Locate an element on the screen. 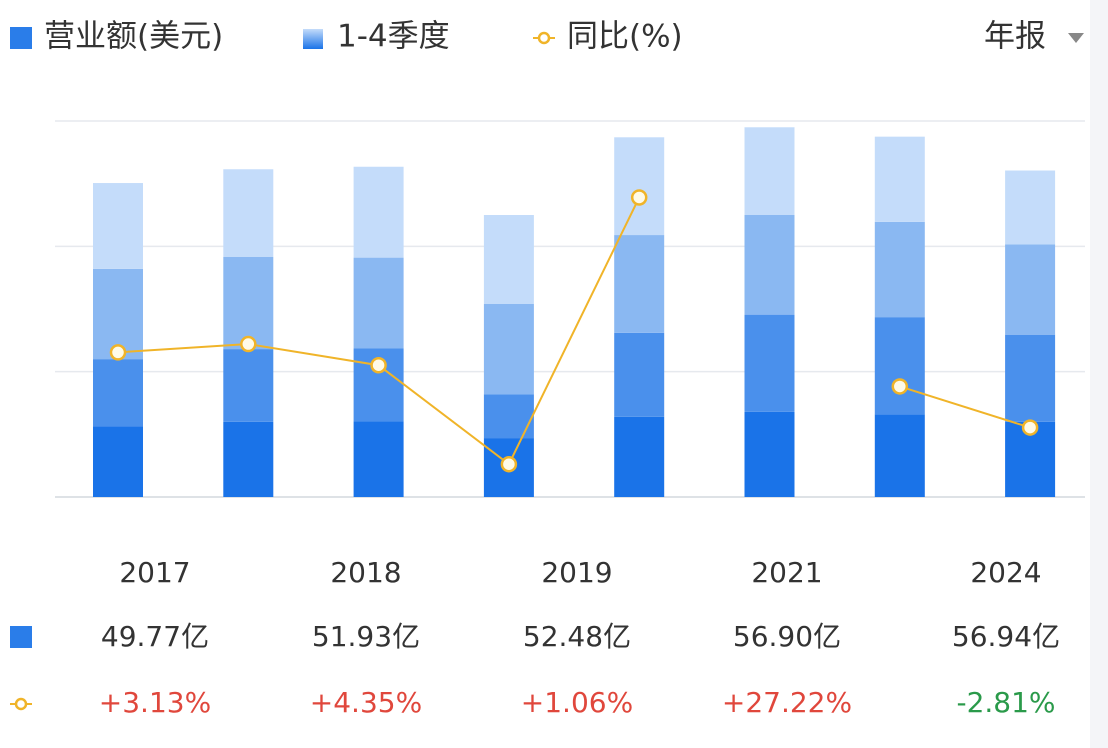  column-year: 2018 is located at coordinates (365, 572).